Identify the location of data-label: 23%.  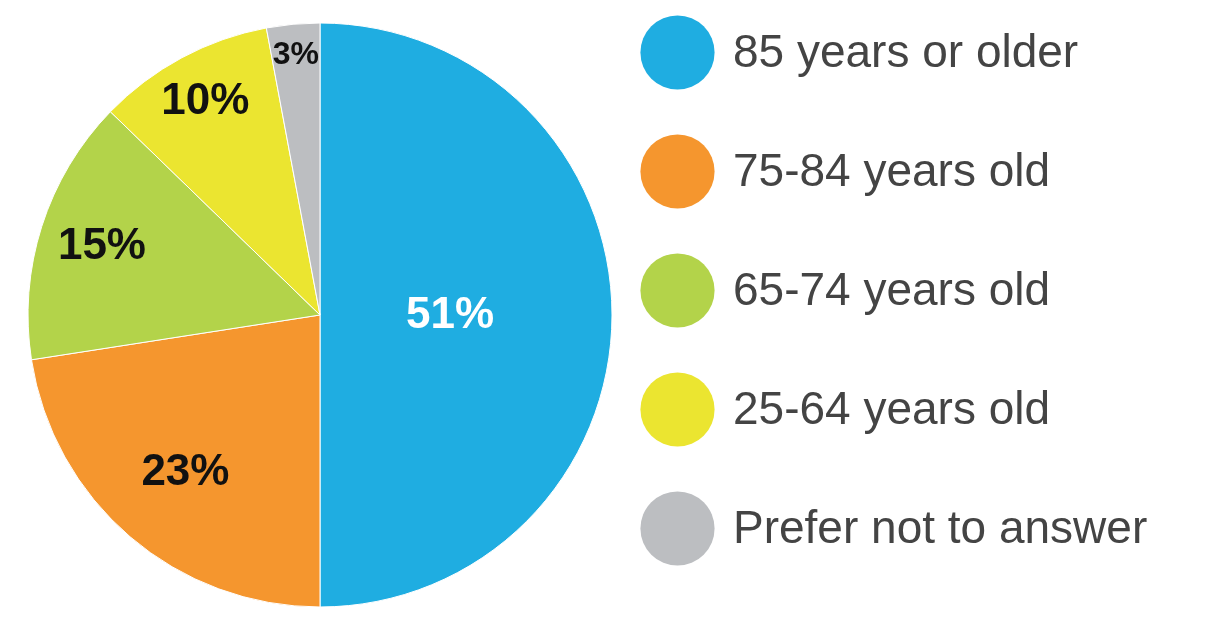
(185, 470).